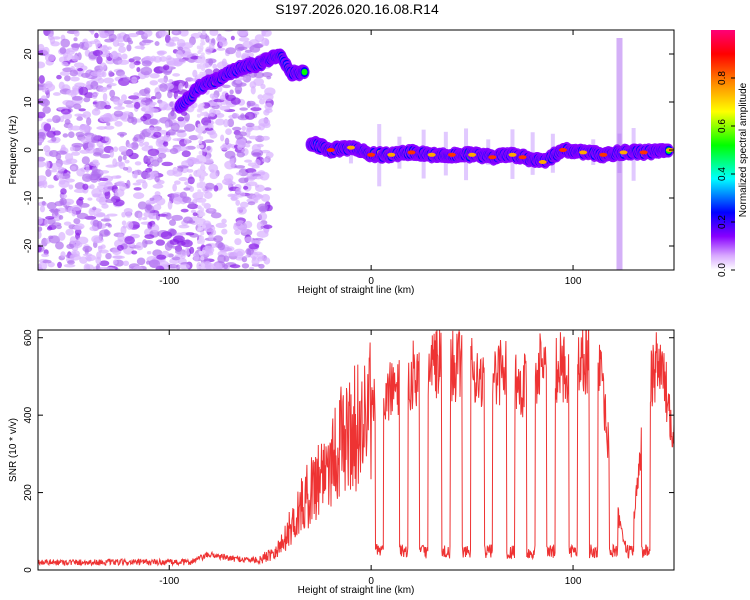  I want to click on y-tick-label: 600, so click(28, 337).